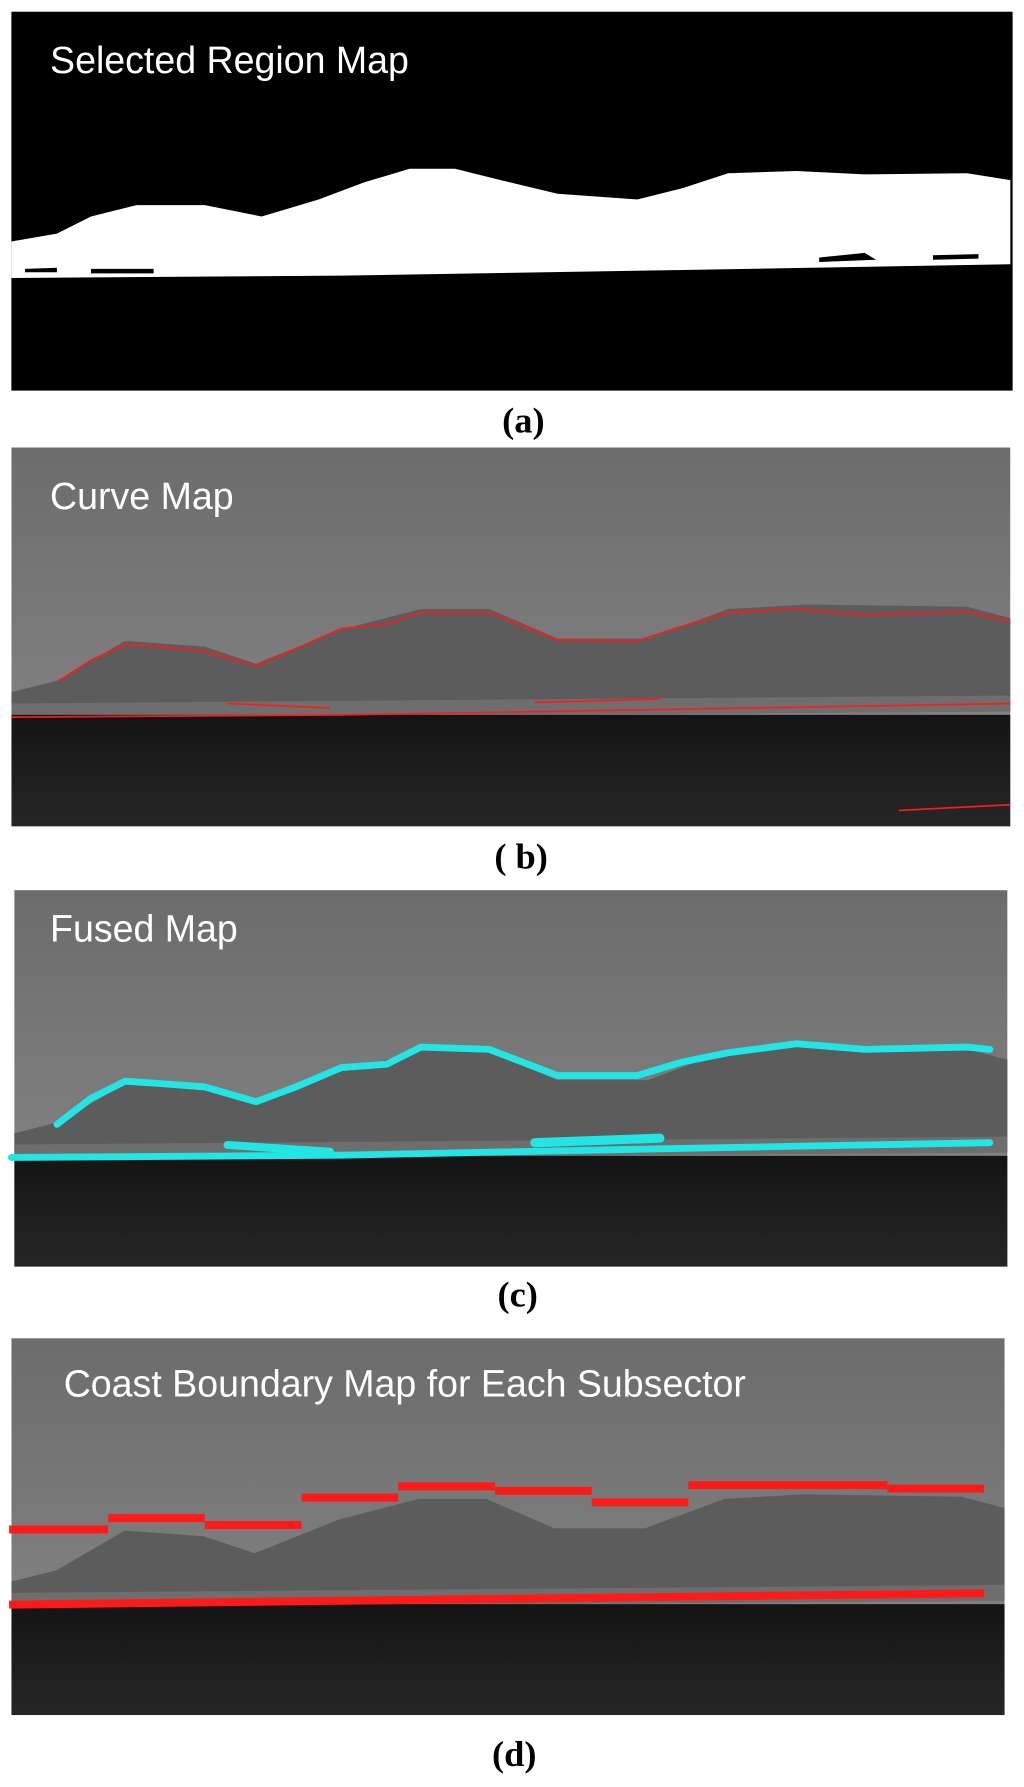  I want to click on region-holes, so click(502, 263).